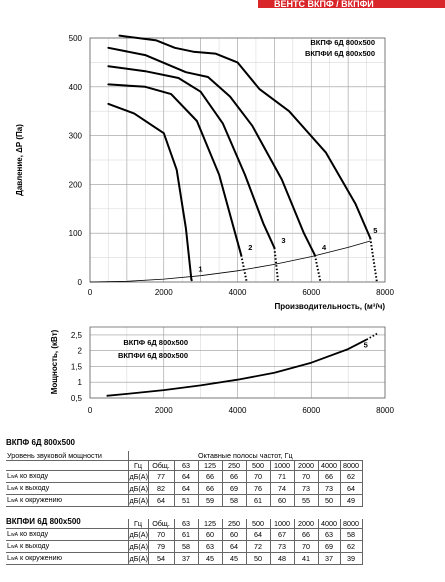 The width and height of the screenshot is (445, 582). Describe the element at coordinates (80, 382) in the screenshot. I see `y-tick-label: 1` at that location.